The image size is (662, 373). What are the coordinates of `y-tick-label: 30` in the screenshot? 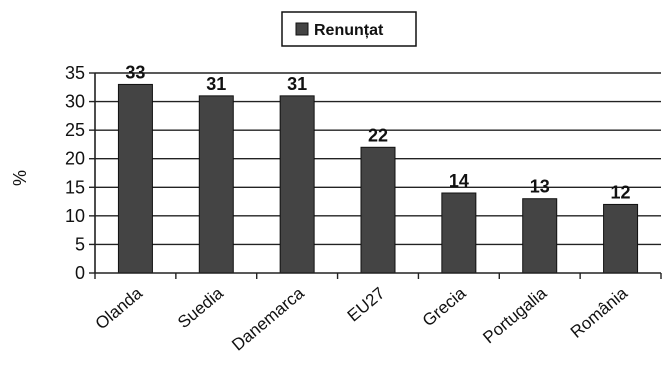 It's located at (75, 102).